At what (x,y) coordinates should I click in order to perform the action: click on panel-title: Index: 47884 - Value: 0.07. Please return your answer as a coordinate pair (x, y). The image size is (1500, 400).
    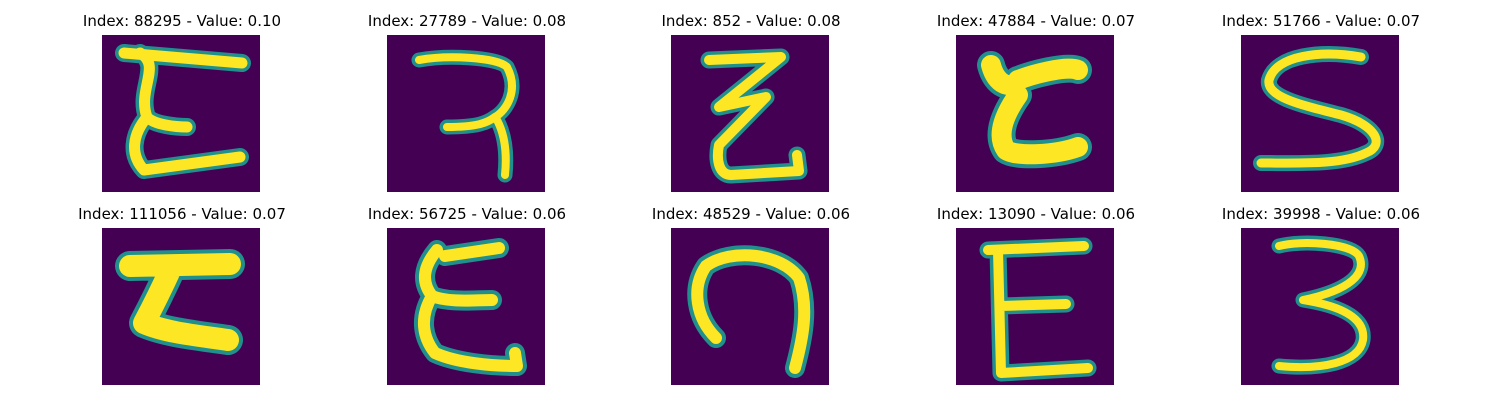
    Looking at the image, I should click on (1036, 21).